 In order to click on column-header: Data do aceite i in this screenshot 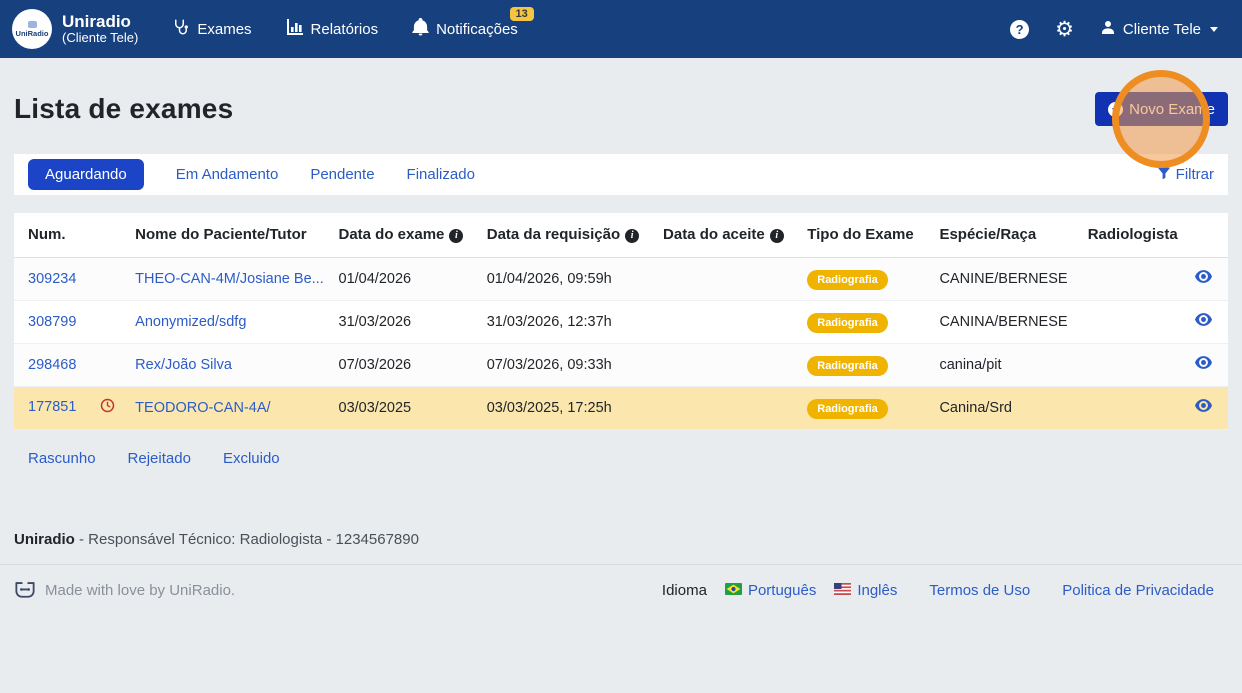, I will do `click(721, 235)`.